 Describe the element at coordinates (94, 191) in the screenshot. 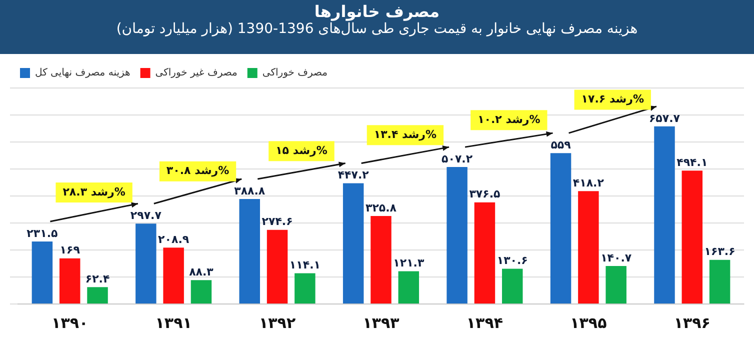

I see `annotation: رشد ۲۸.۳%` at that location.